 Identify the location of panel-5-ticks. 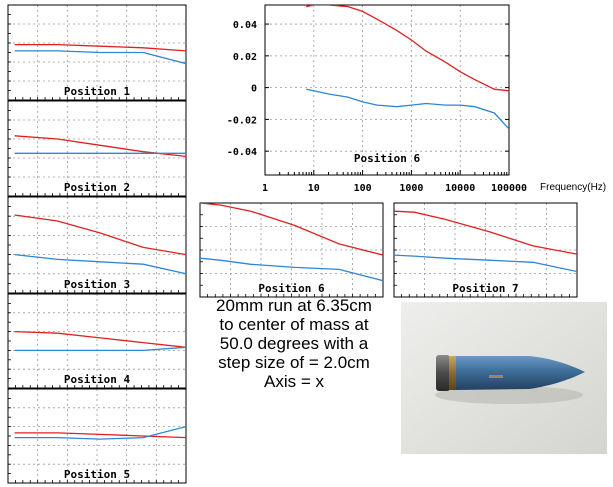
(93, 440).